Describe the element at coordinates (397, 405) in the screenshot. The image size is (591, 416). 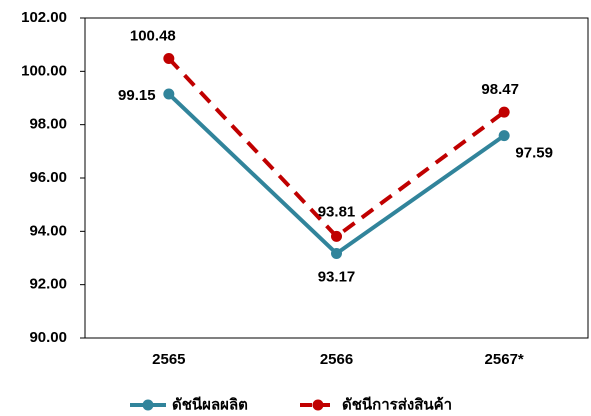
I see `legend-label: ดัชนีการส่งสินค้า` at that location.